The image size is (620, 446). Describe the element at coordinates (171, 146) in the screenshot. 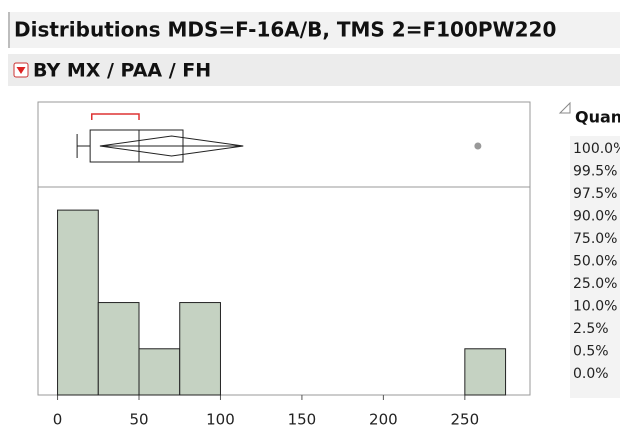

I see `mean-diamond` at that location.